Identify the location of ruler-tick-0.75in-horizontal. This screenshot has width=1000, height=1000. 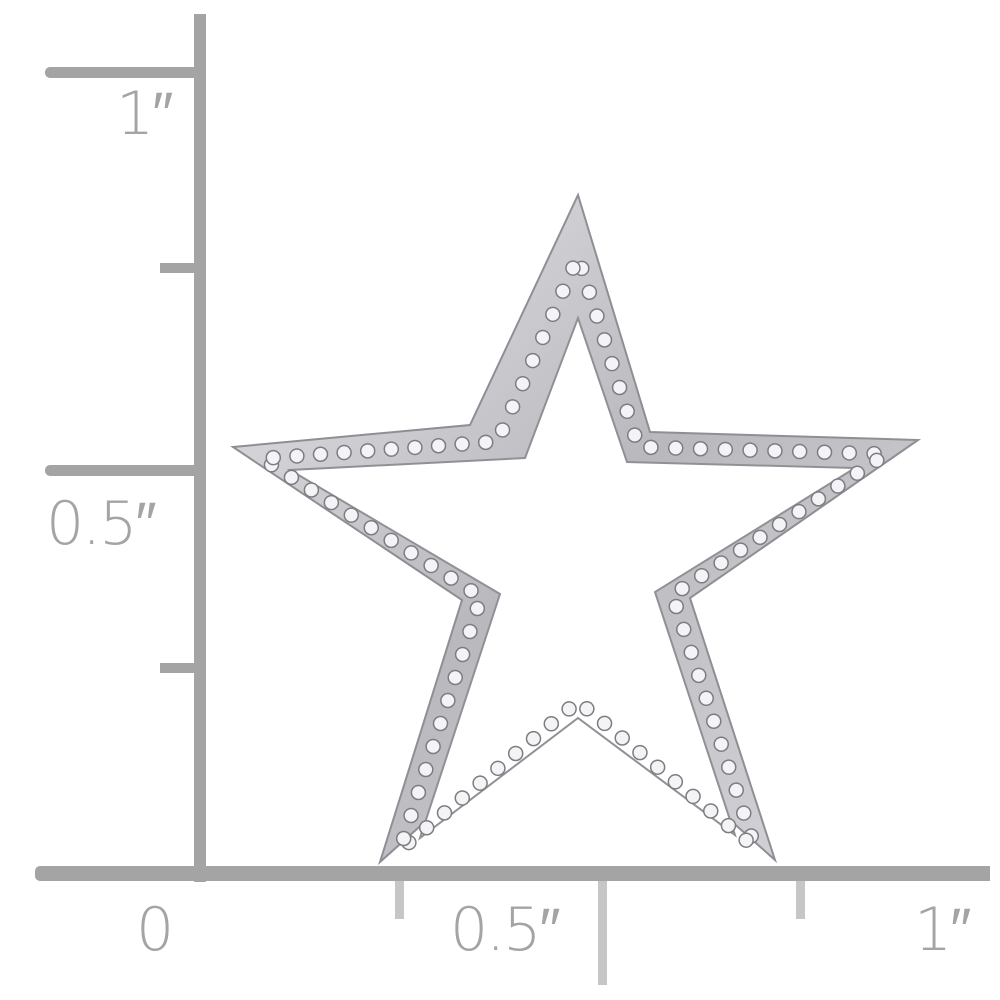
(800, 900).